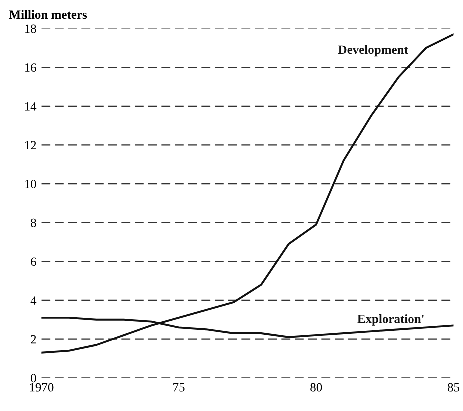  What do you see at coordinates (373, 51) in the screenshot?
I see `series-label: Development` at bounding box center [373, 51].